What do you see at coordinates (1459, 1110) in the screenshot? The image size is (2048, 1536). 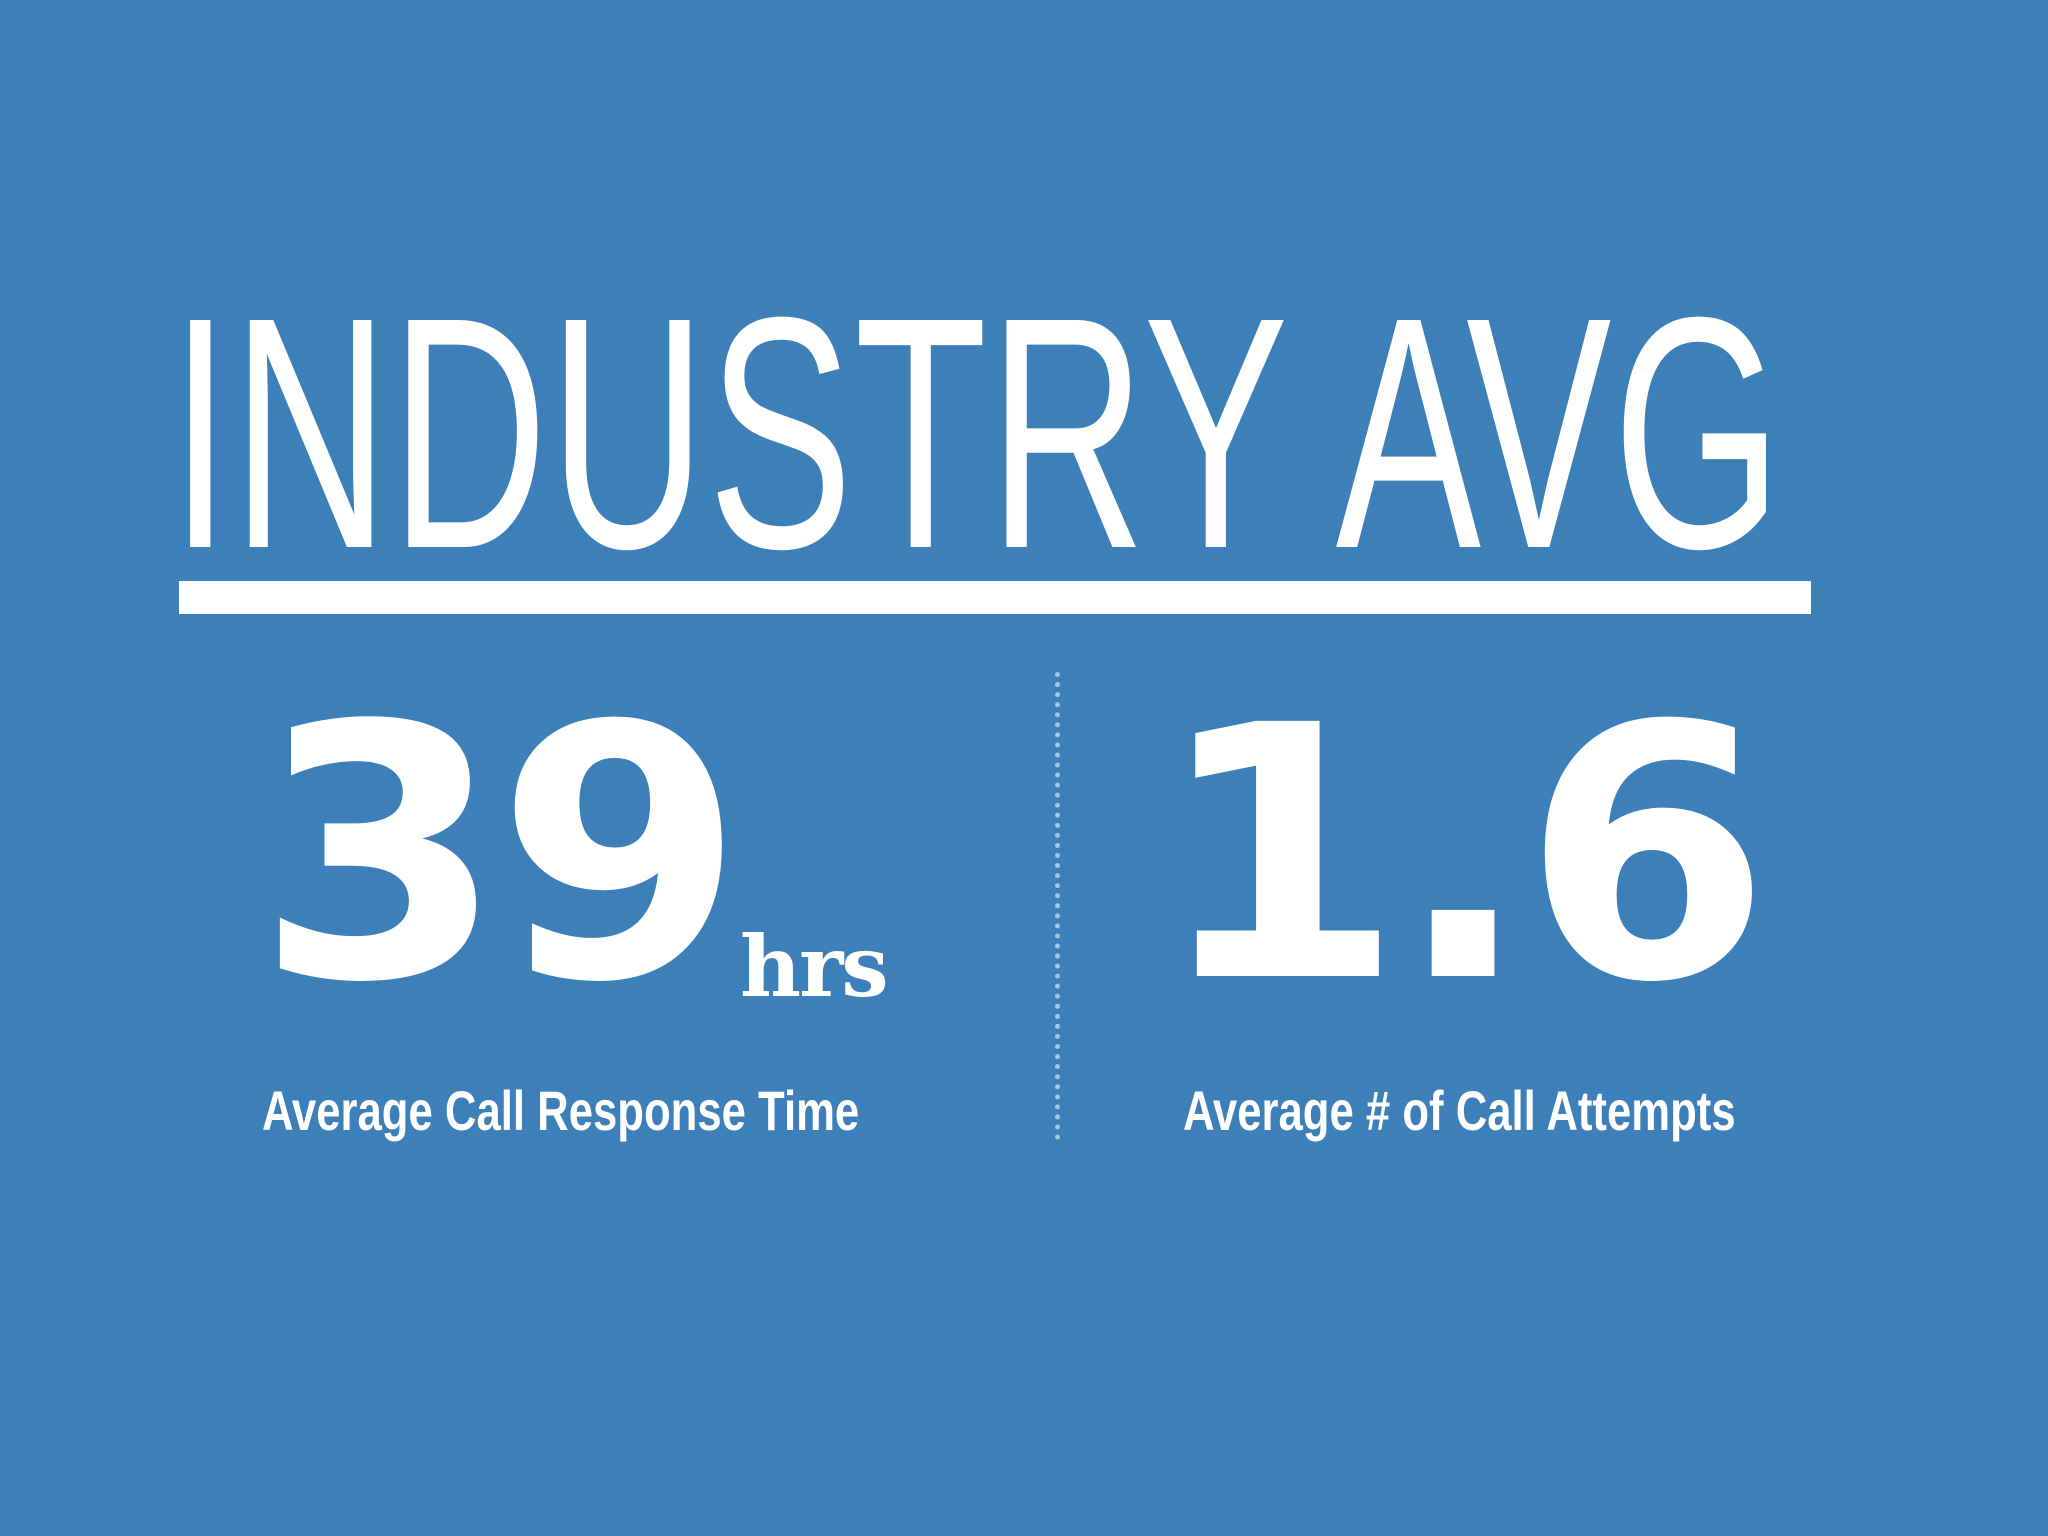 I see `call-attempts-label: Average # of Call Attempts` at bounding box center [1459, 1110].